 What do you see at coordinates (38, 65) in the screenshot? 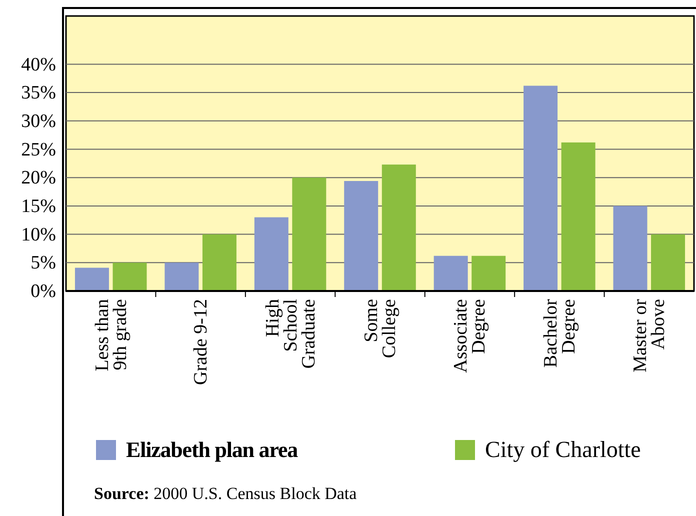
I see `y-tick-label: 40%` at bounding box center [38, 65].